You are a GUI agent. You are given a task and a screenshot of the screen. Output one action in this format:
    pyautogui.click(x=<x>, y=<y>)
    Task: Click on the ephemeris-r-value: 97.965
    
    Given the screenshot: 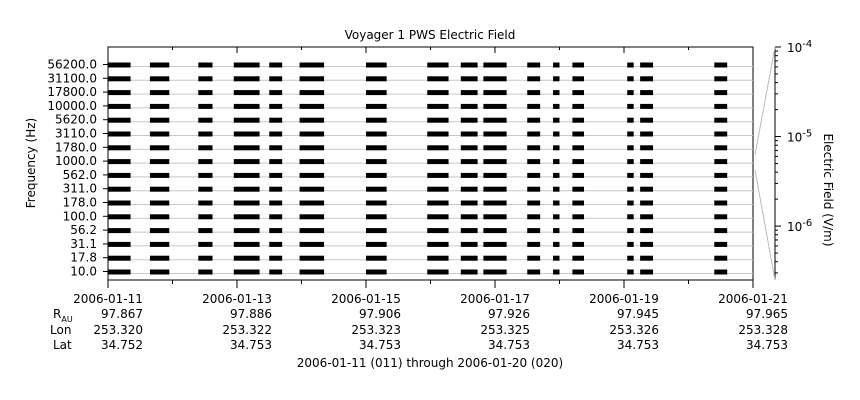 What is the action you would take?
    pyautogui.click(x=767, y=314)
    